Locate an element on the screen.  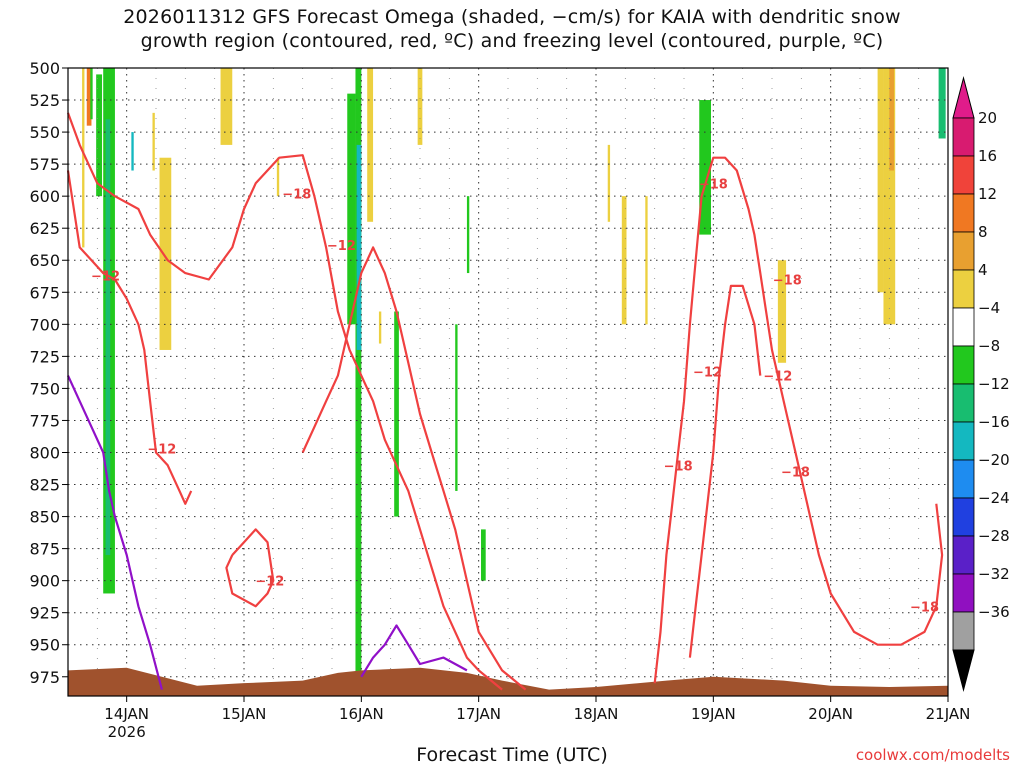
colorbar-top-triangle is located at coordinates (963, 97).